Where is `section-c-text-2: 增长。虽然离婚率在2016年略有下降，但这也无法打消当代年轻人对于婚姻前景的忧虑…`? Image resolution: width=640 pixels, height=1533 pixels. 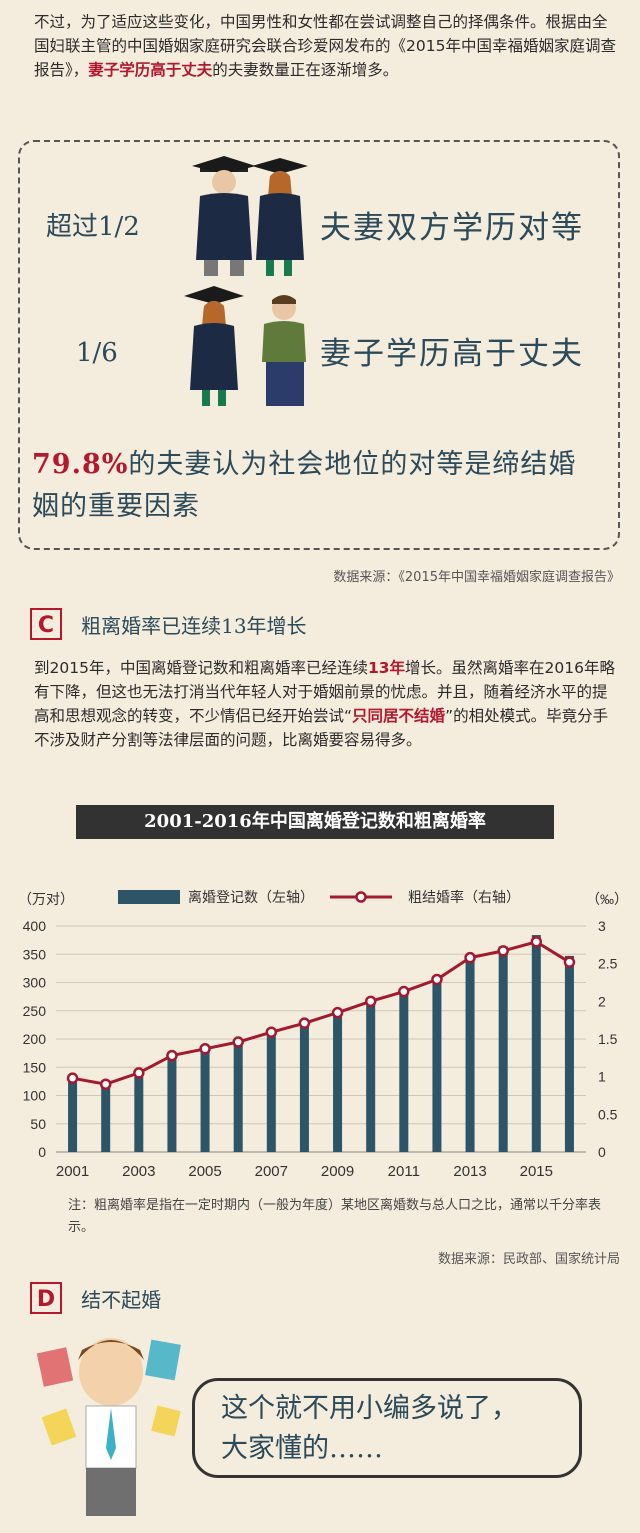
section-c-text-2: 增长。虽然离婚率在2016年略有下降，但这也无法打消当代年轻人对于婚姻前景的忧虑… is located at coordinates (324, 692).